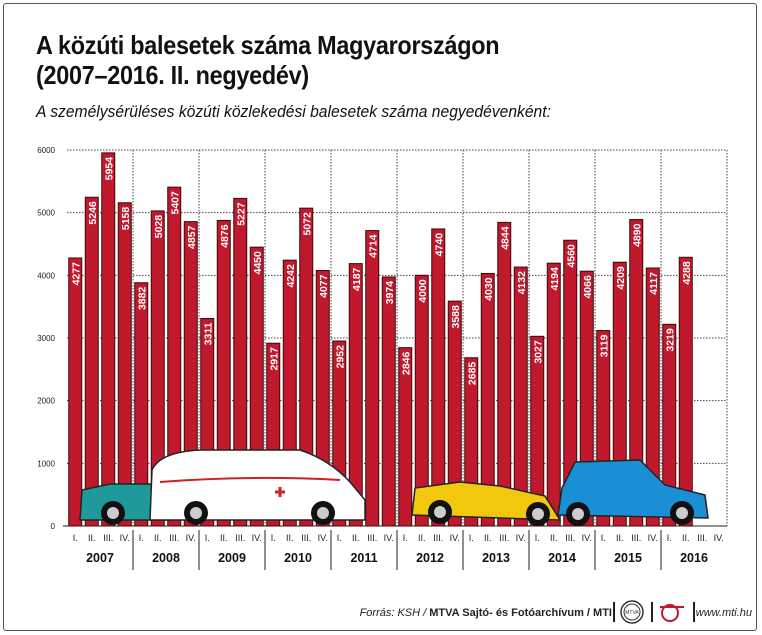  What do you see at coordinates (406, 363) in the screenshot?
I see `data-label: 2846` at bounding box center [406, 363].